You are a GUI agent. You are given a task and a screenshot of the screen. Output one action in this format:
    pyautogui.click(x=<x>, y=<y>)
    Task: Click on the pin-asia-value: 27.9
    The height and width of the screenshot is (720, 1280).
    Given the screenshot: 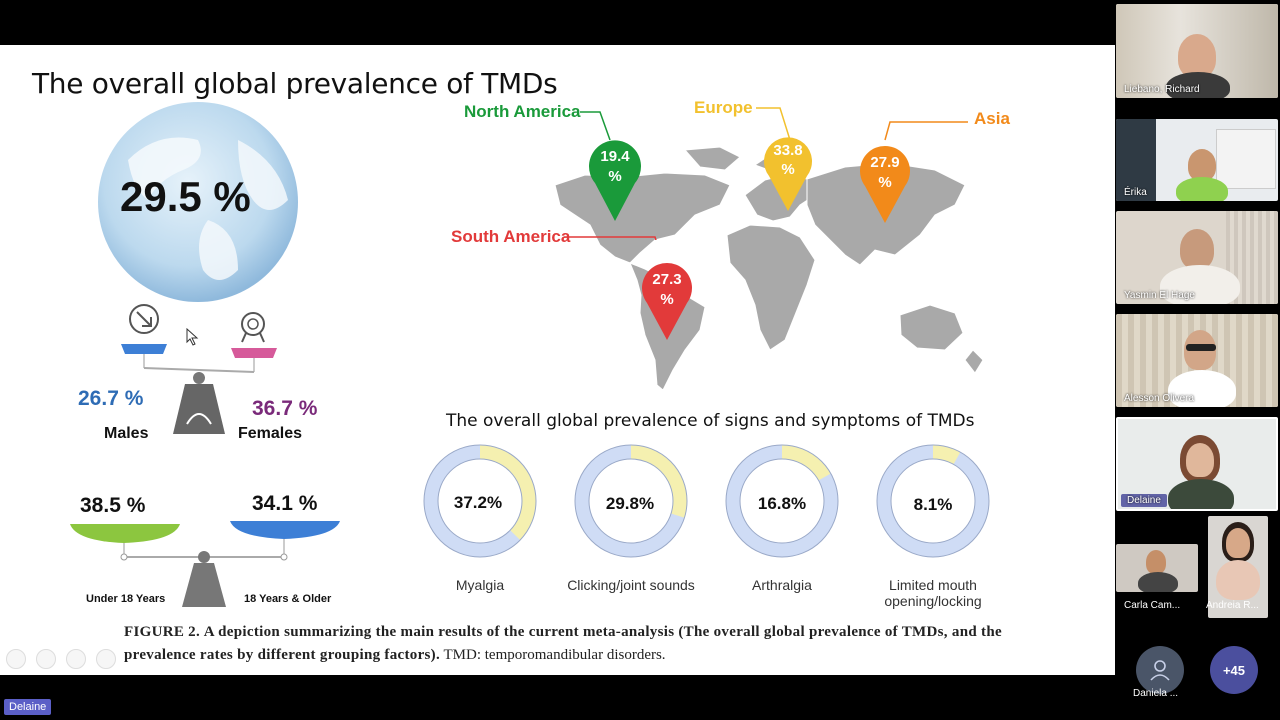 What is the action you would take?
    pyautogui.click(x=885, y=162)
    